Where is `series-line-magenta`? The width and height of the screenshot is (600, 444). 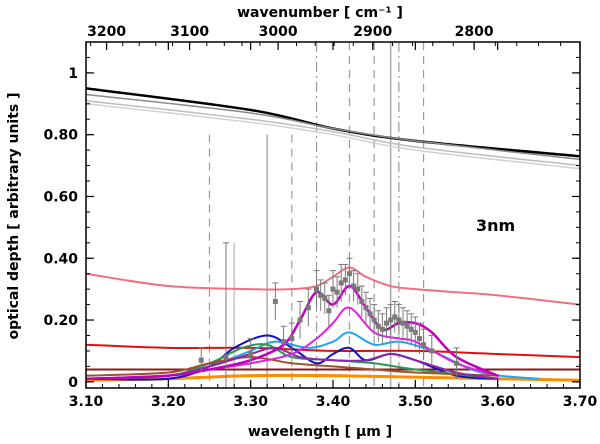 series-line-magenta is located at coordinates (292, 332).